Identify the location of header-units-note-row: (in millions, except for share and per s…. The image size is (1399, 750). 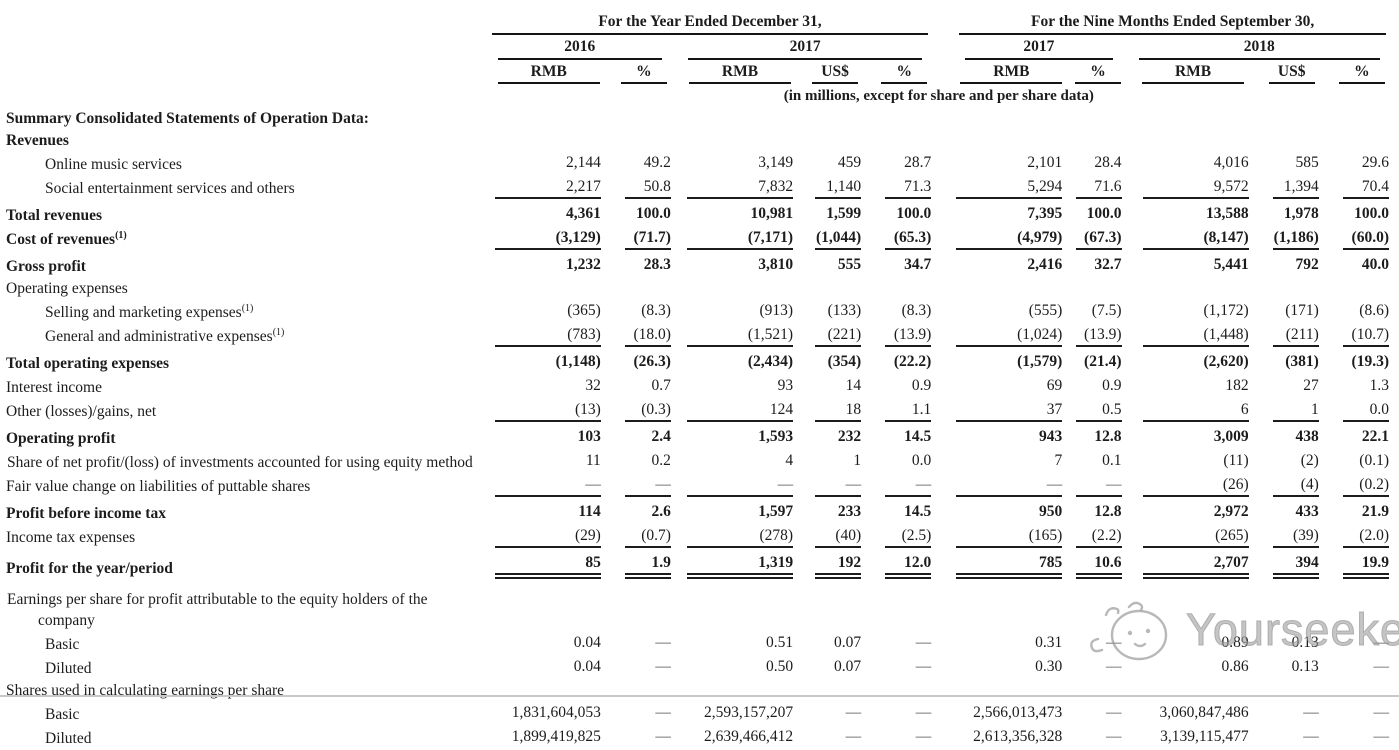
(698, 96).